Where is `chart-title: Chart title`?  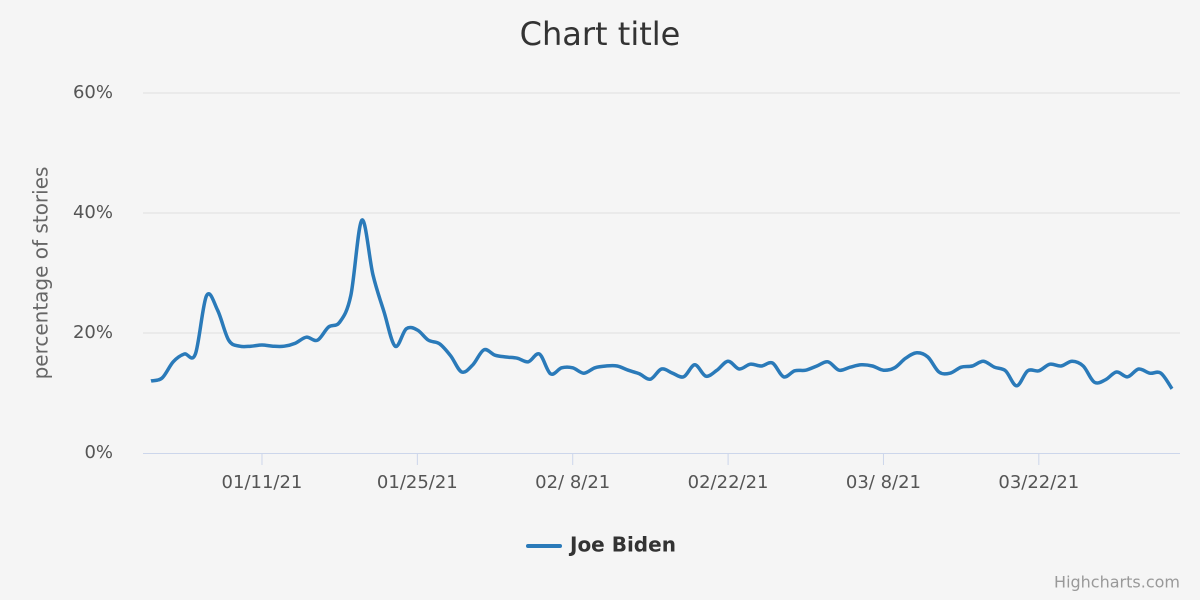 chart-title: Chart title is located at coordinates (600, 34).